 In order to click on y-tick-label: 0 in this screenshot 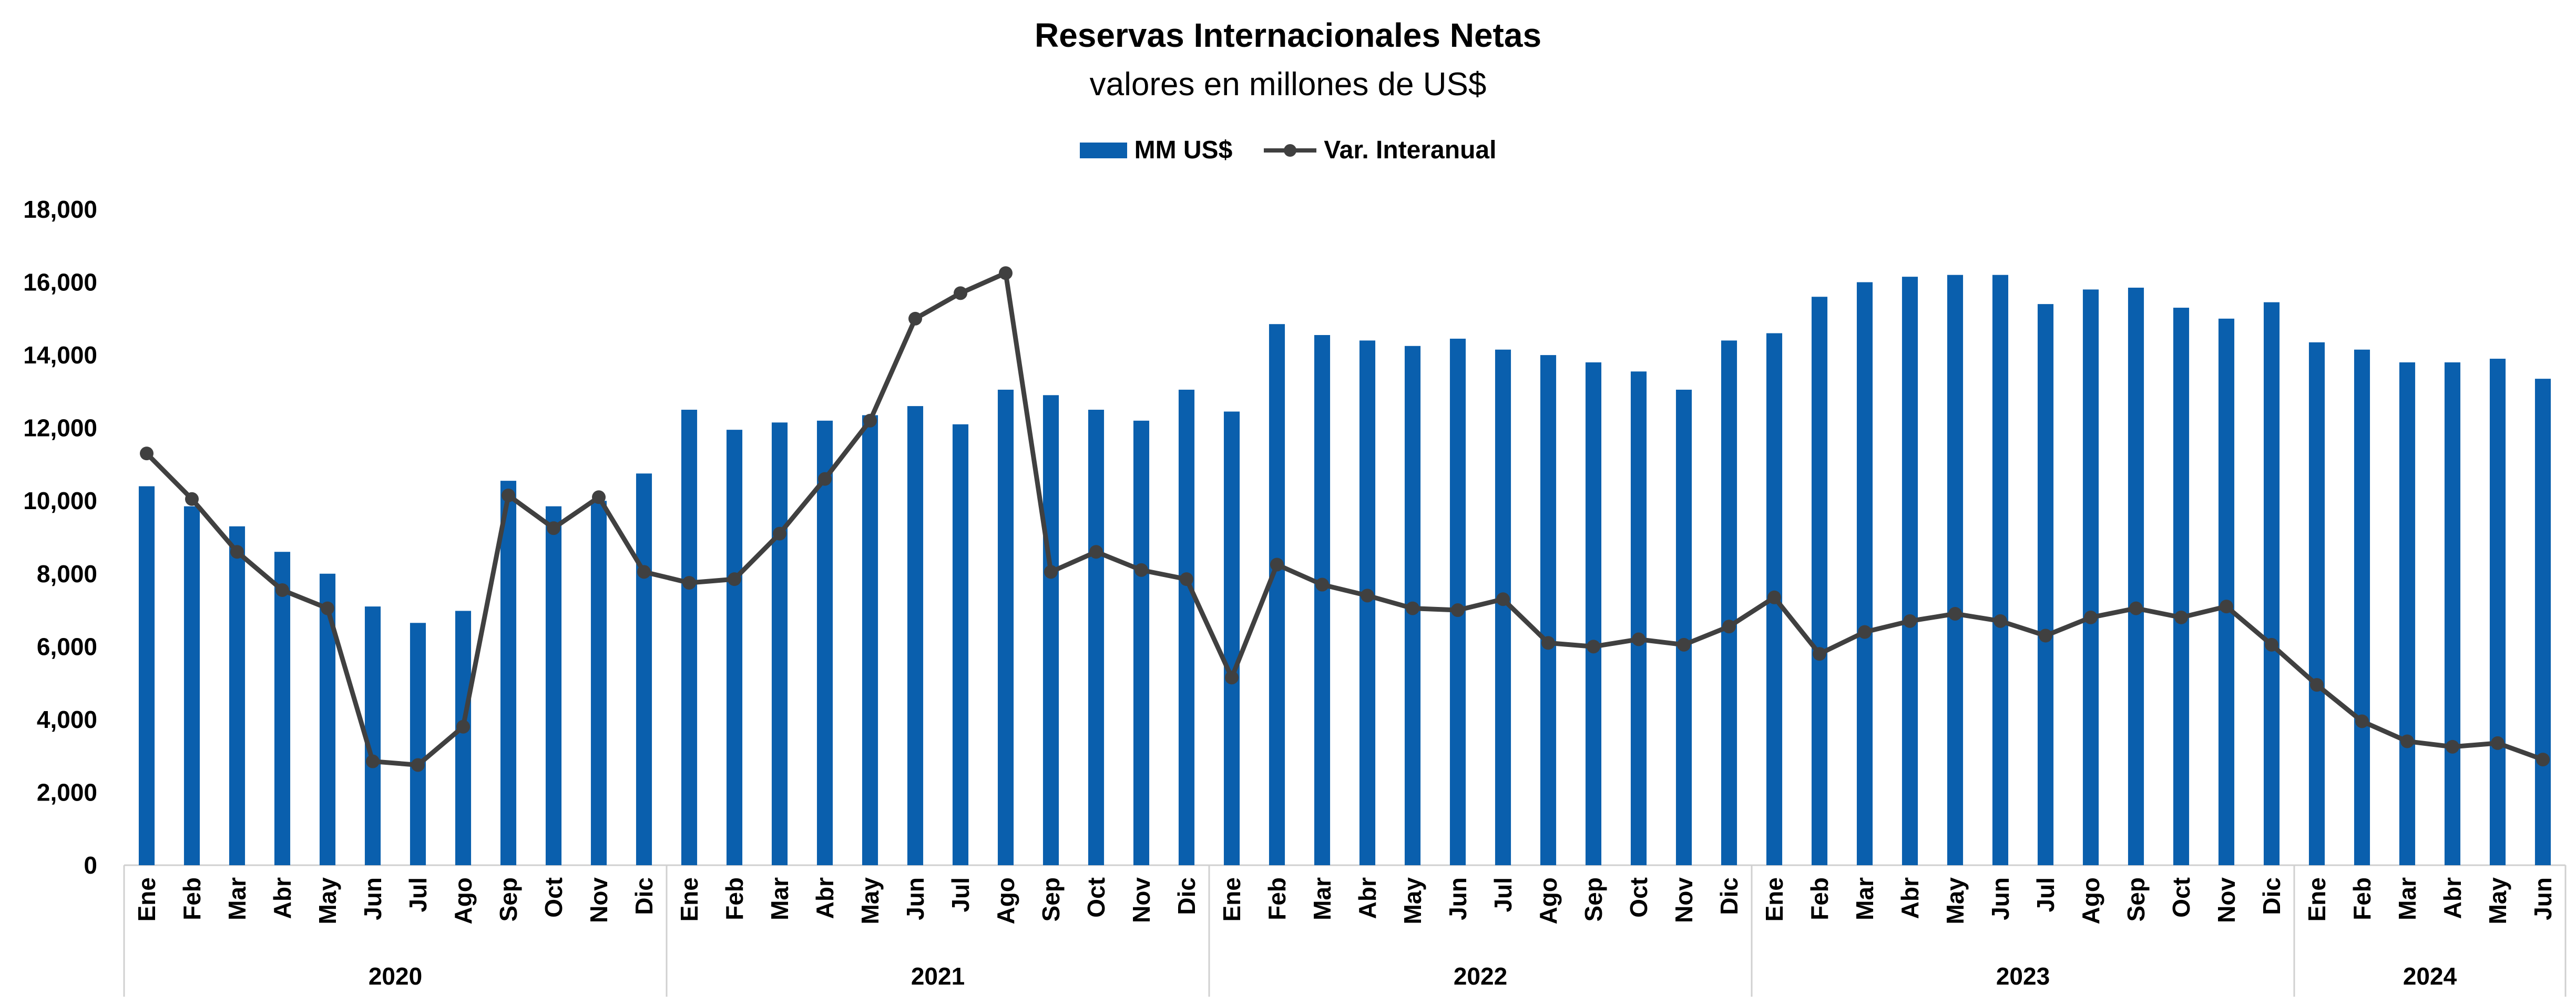, I will do `click(90, 865)`.